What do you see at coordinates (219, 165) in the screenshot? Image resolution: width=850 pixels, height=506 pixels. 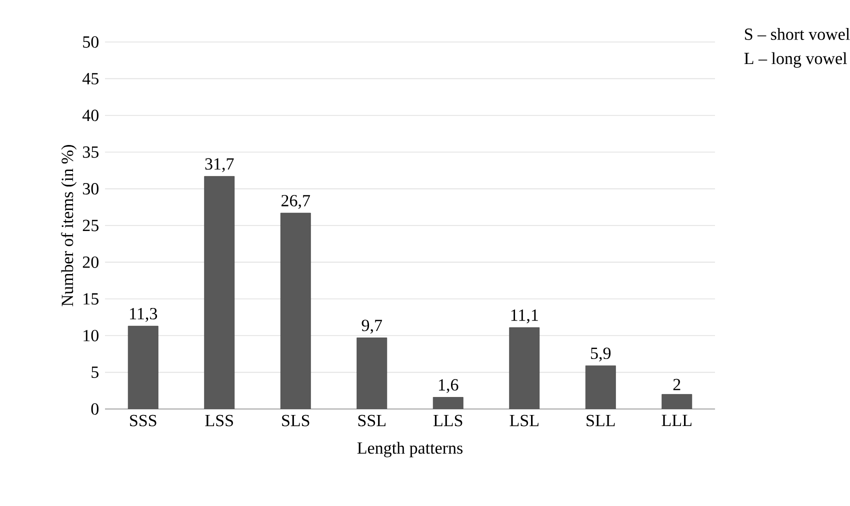 I see `data-label: 31,7` at bounding box center [219, 165].